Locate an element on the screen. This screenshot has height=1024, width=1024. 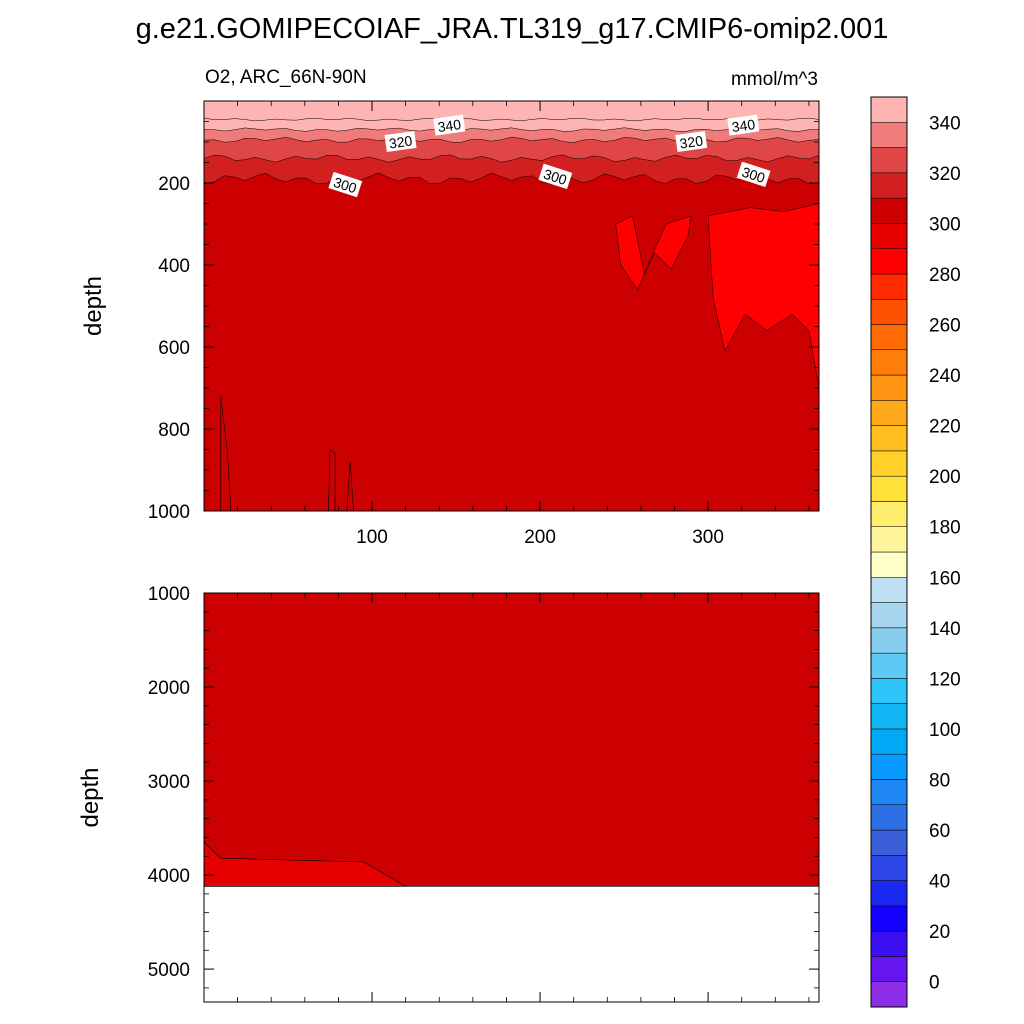
lower-y-tick-label: 4000 is located at coordinates (169, 876).